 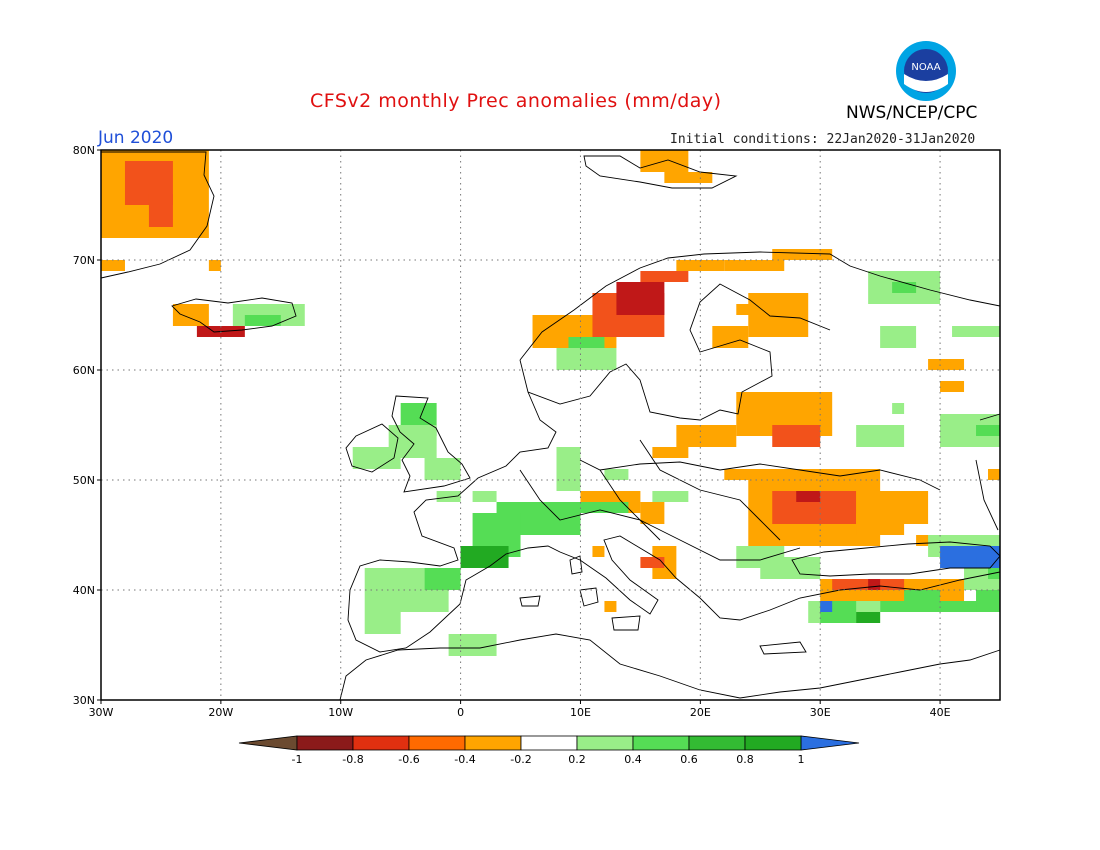 I want to click on noaa-logo-icon: NOAA, so click(x=926, y=71).